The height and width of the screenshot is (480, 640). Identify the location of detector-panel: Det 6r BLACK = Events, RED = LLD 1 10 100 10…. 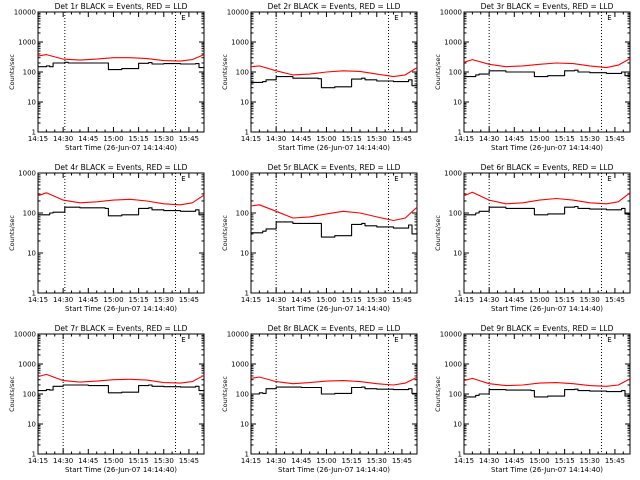
(532, 238).